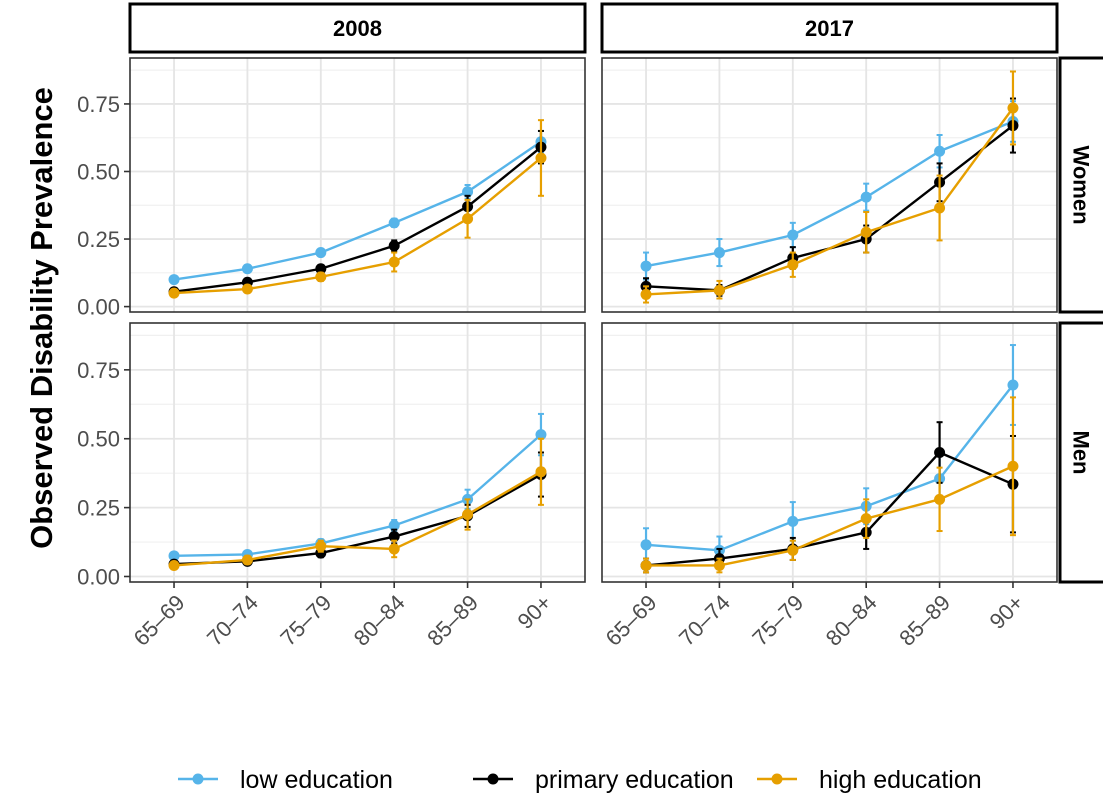 The image size is (1103, 803). I want to click on legend-label: low education, so click(316, 780).